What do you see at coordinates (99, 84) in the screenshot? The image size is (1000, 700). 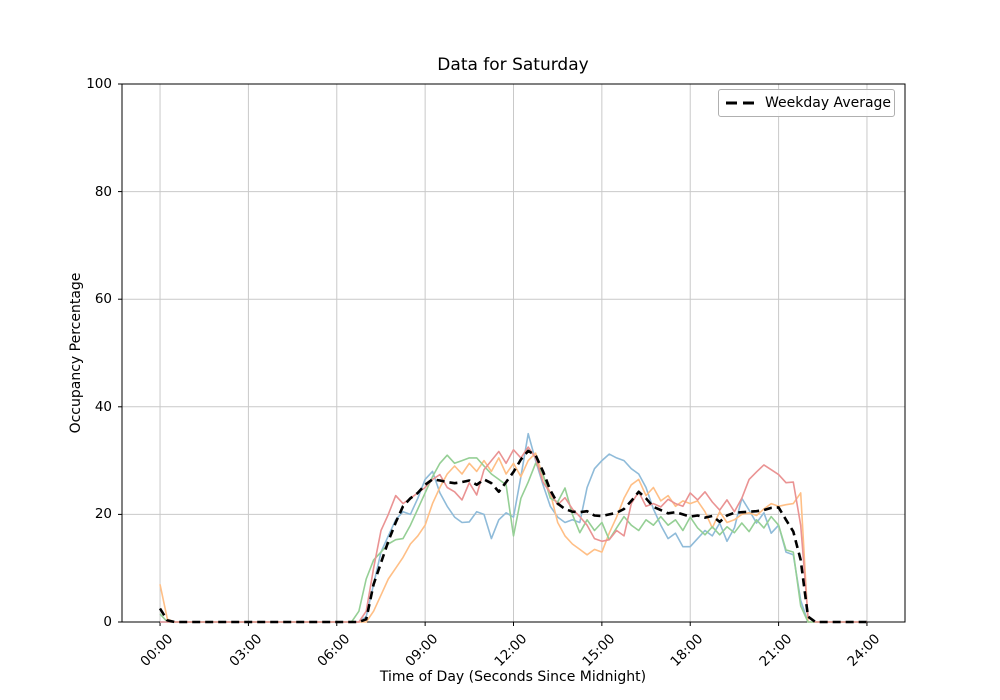 I see `y-tick-label: 100` at bounding box center [99, 84].